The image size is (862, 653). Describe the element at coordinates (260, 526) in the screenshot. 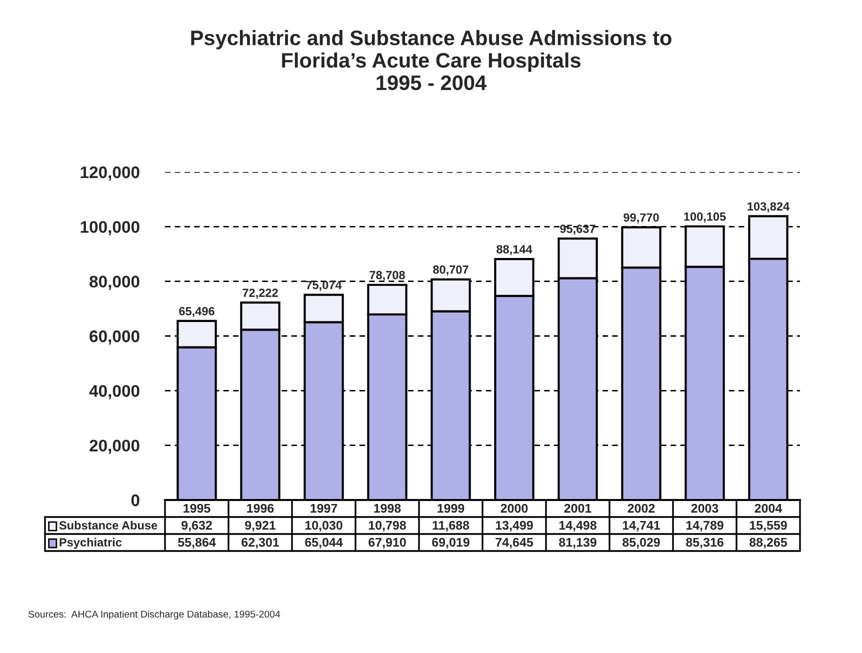

I see `data-label: 9,921` at that location.